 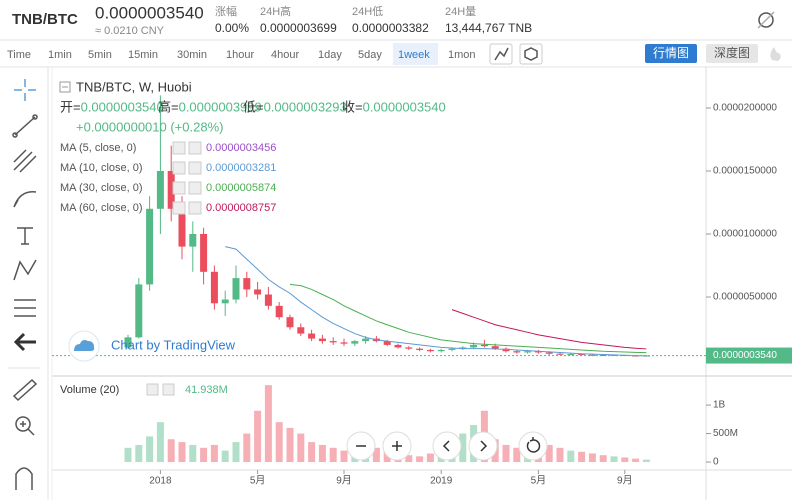 I want to click on active-timeframe, so click(x=415, y=54).